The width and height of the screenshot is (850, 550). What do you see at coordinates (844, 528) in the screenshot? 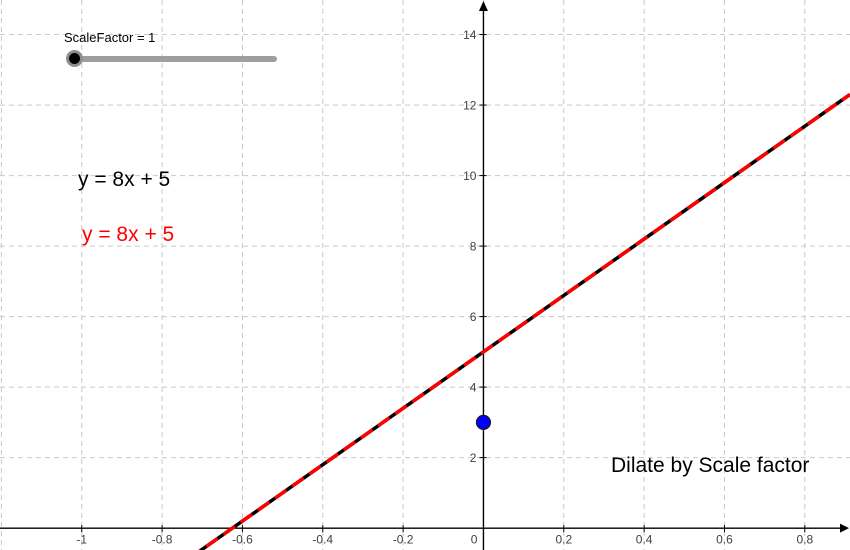
I see `x-axis-arrow` at bounding box center [844, 528].